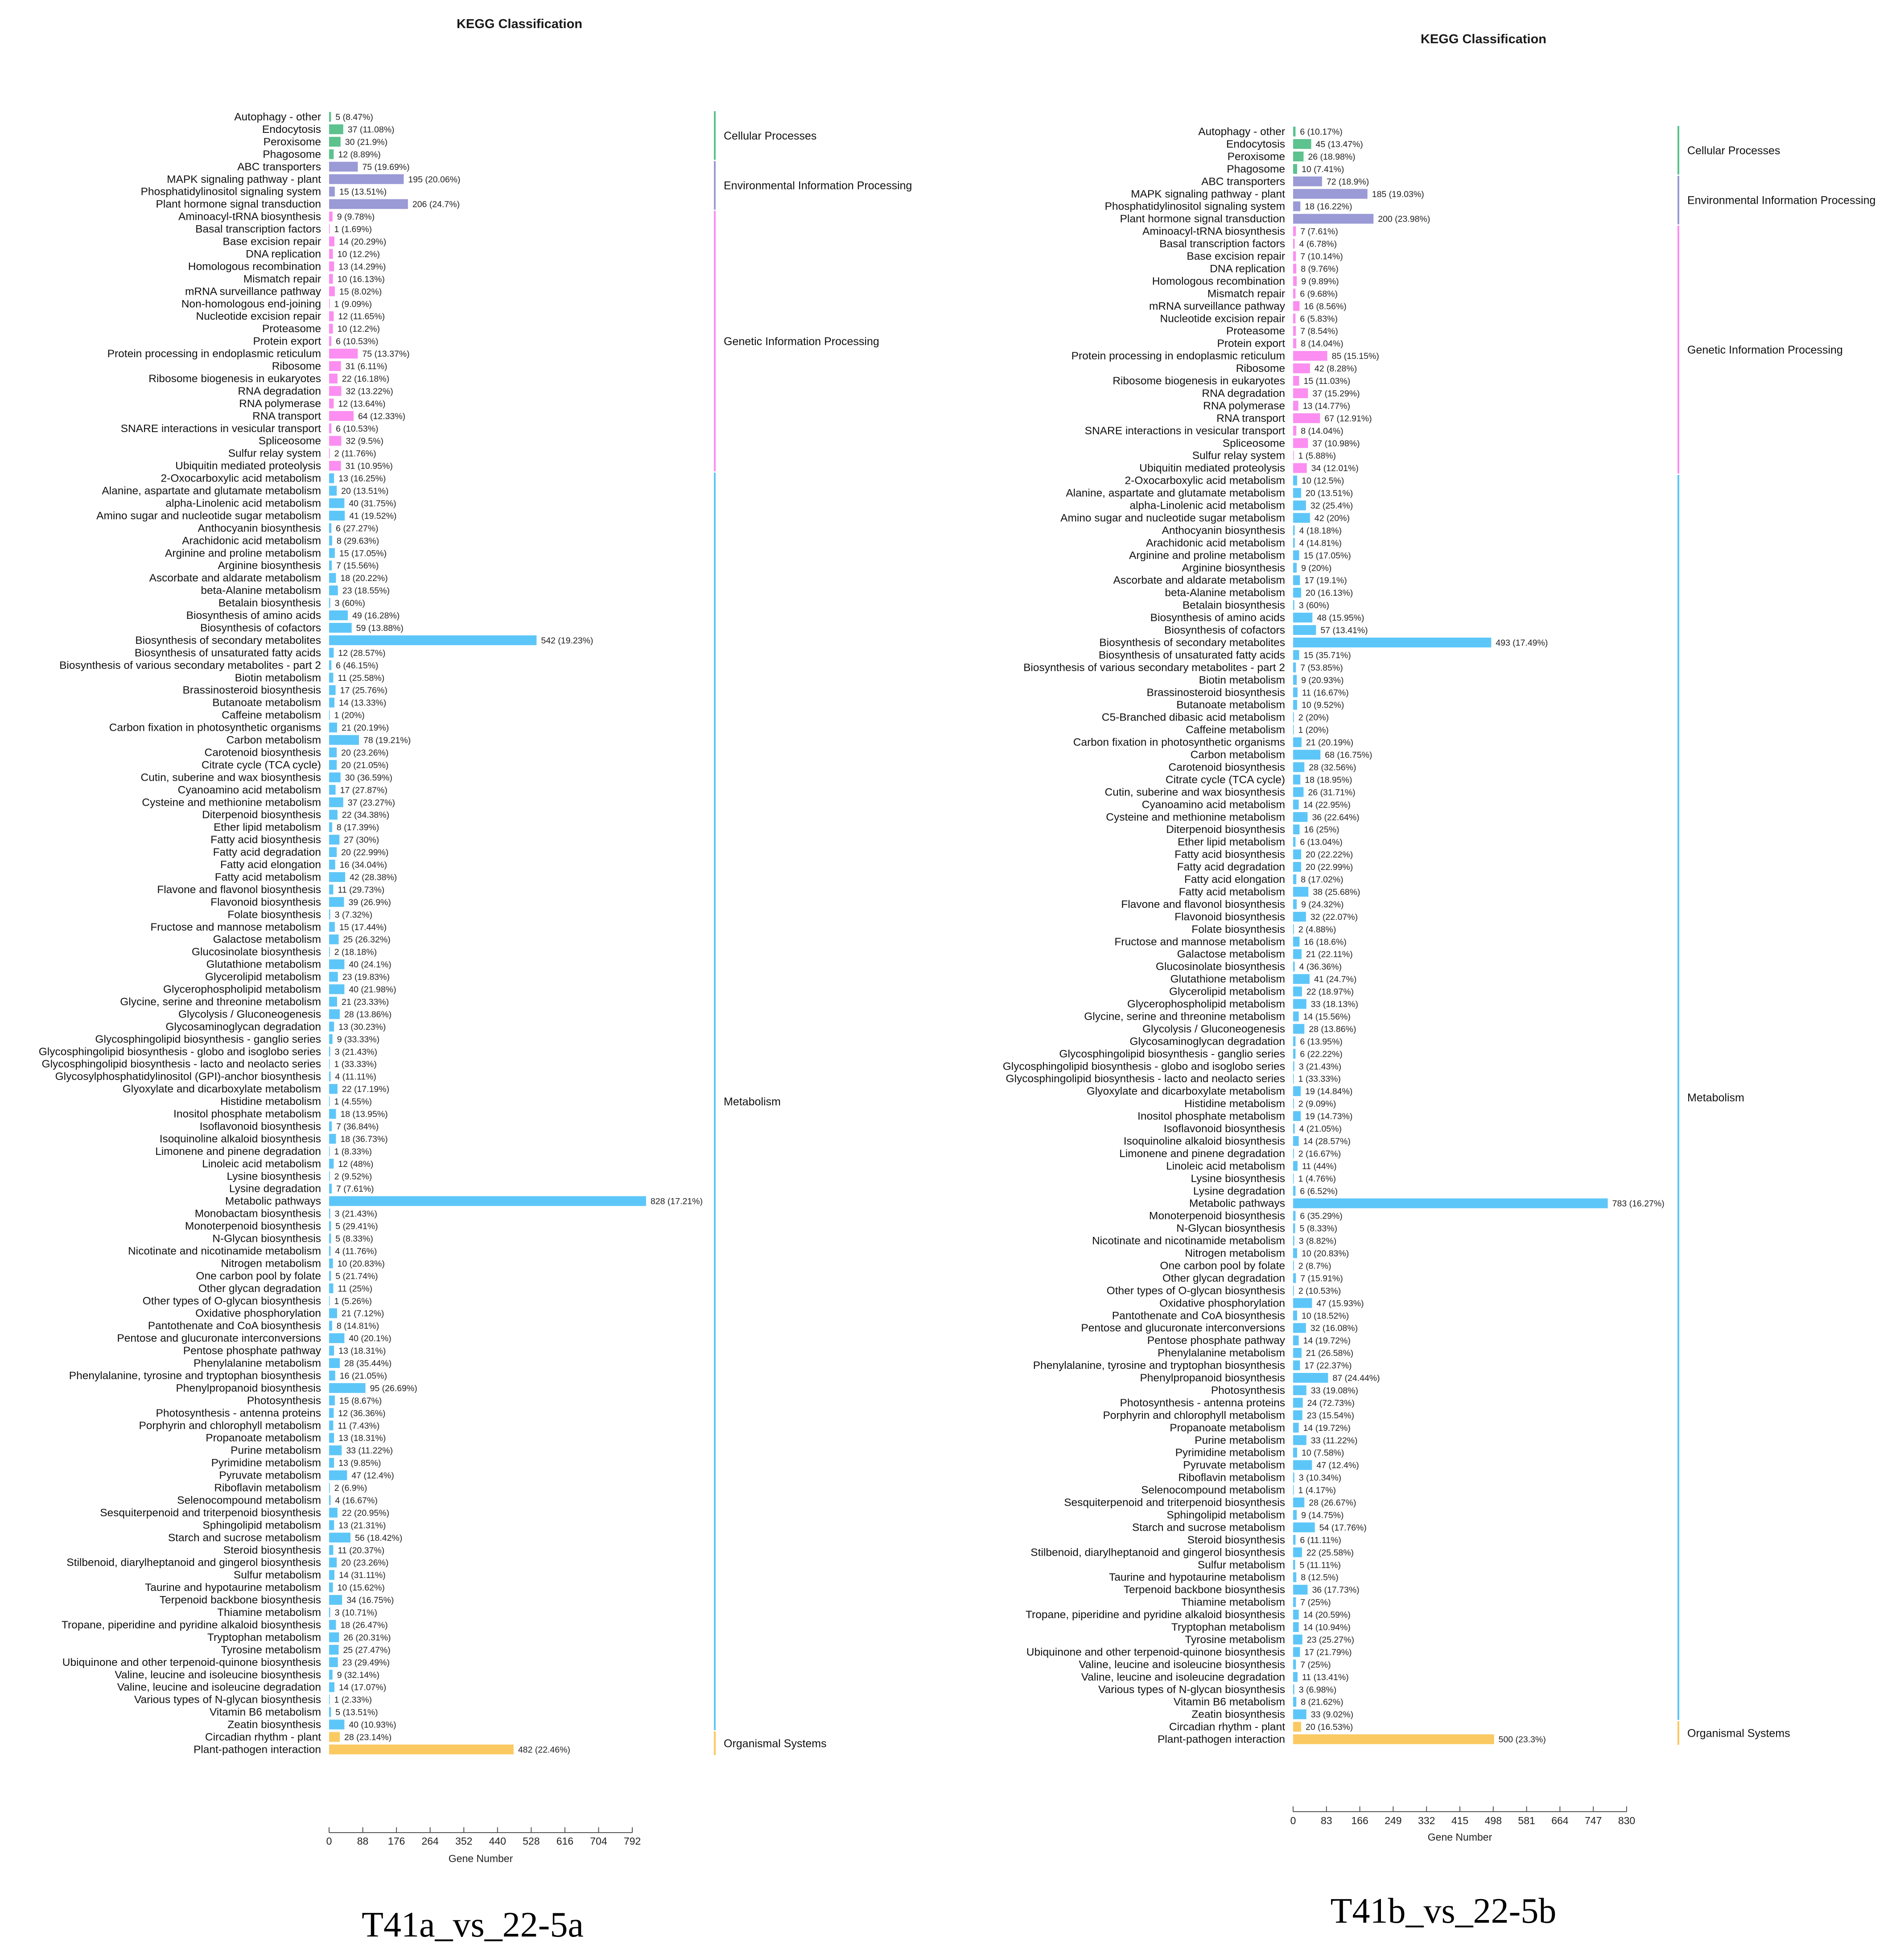 Image resolution: width=1904 pixels, height=1949 pixels. What do you see at coordinates (1733, 150) in the screenshot?
I see `group-label-cellular-processes: Cellular Processes` at bounding box center [1733, 150].